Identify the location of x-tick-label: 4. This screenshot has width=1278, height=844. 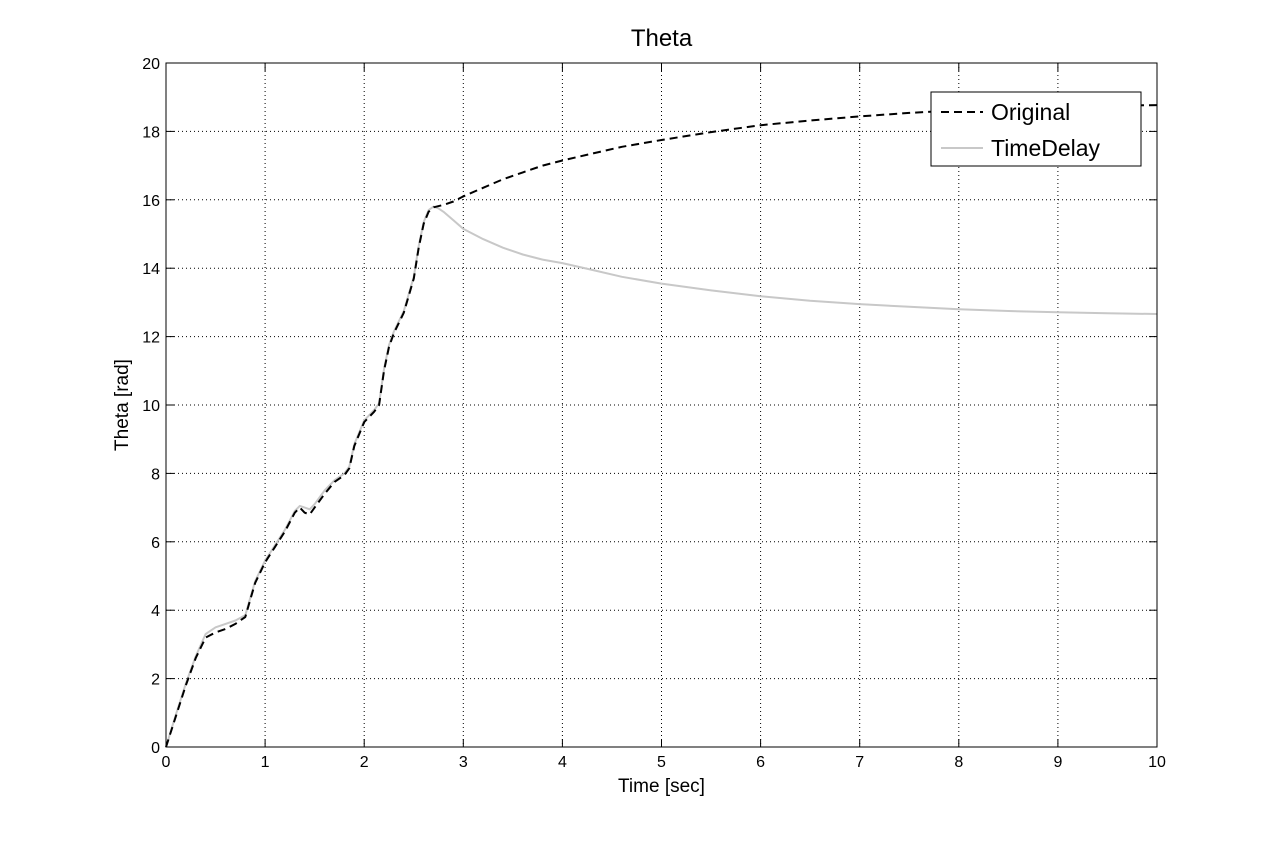
(562, 762).